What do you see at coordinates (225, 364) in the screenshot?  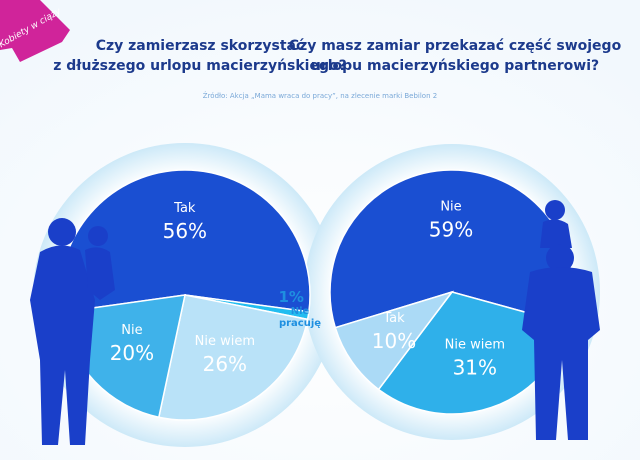 I see `value-label: 26%` at bounding box center [225, 364].